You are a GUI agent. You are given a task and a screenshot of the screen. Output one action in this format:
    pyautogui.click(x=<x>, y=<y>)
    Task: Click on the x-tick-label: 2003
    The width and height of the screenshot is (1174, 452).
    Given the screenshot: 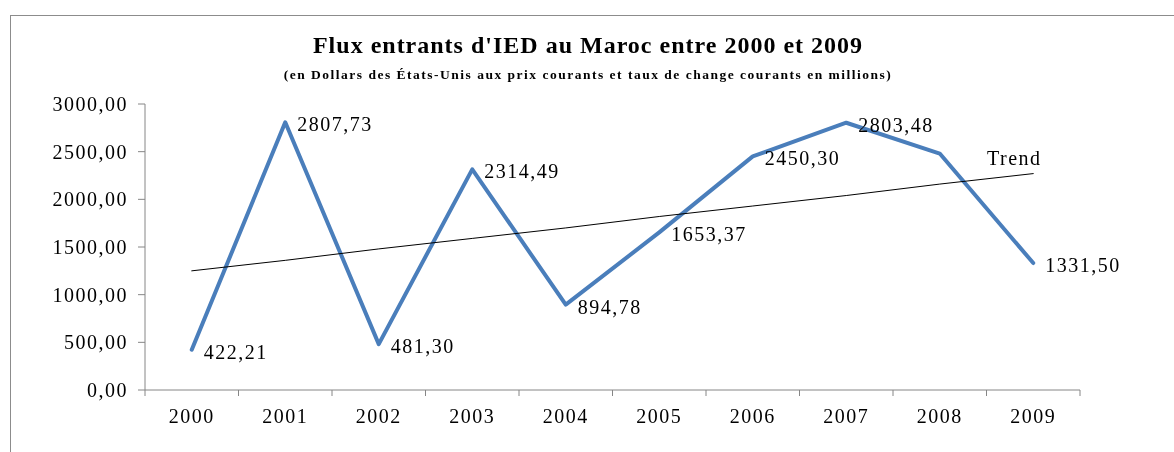 What is the action you would take?
    pyautogui.click(x=472, y=416)
    